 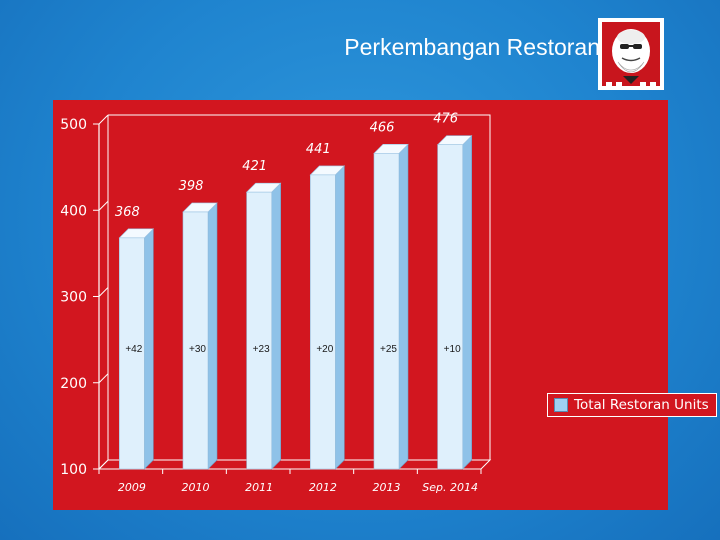 What do you see at coordinates (259, 487) in the screenshot?
I see `x-tick-label: 2011` at bounding box center [259, 487].